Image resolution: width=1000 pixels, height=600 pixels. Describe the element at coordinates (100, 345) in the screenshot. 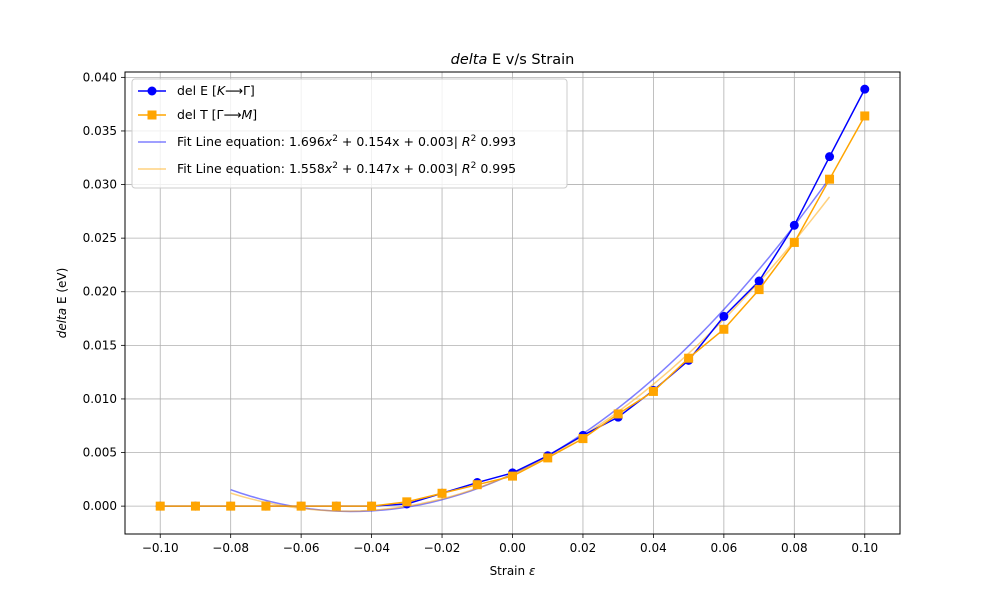

I see `y-tick-label: 0.015` at that location.